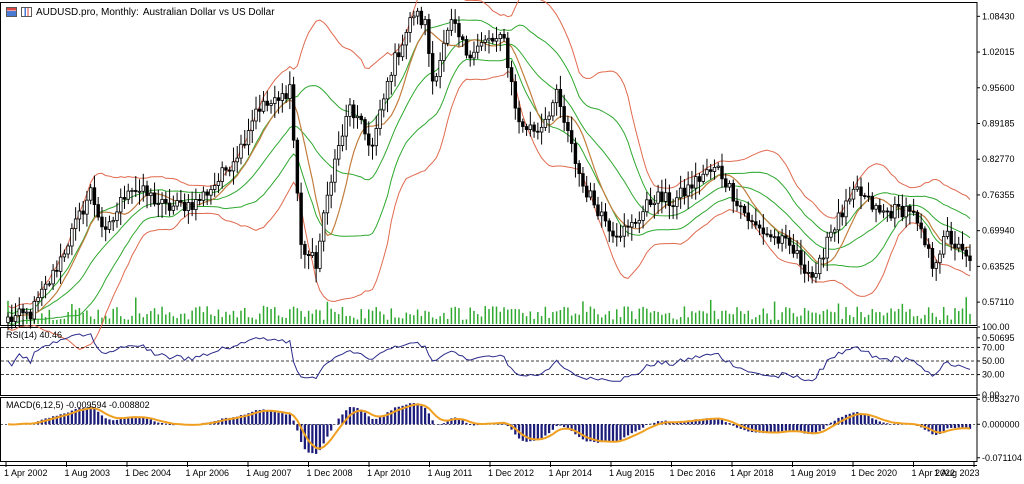  I want to click on macd-label: MACD(6,12,5) -0.009594 -0.008802, so click(78, 405).